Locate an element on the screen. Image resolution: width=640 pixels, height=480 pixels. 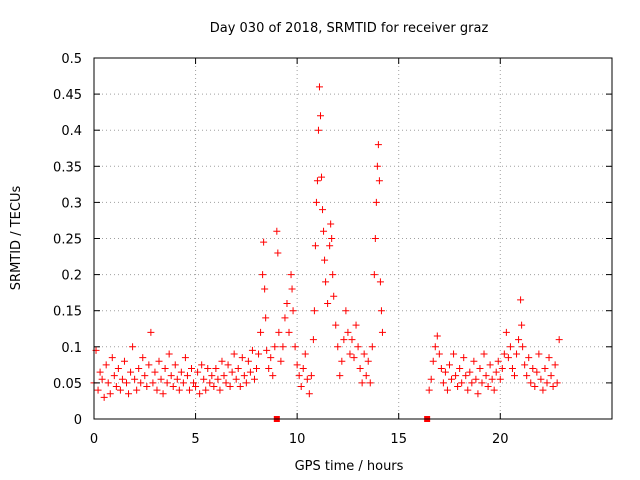
x-tick-label: 20 is located at coordinates (500, 439).